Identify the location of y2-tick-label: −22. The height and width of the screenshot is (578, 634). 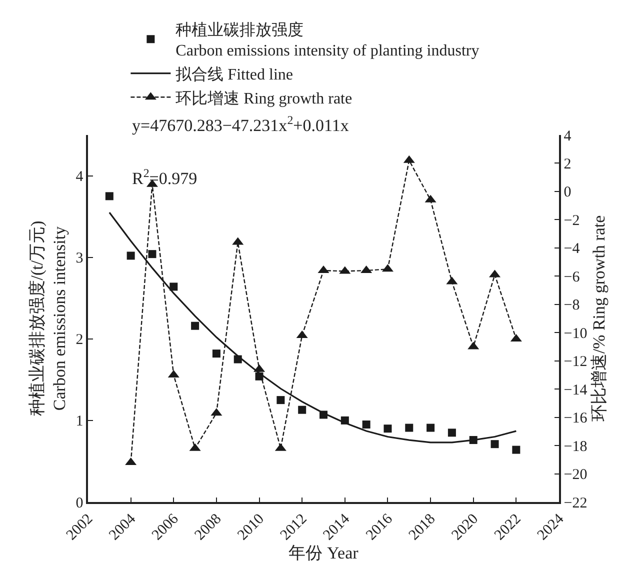
(576, 503).